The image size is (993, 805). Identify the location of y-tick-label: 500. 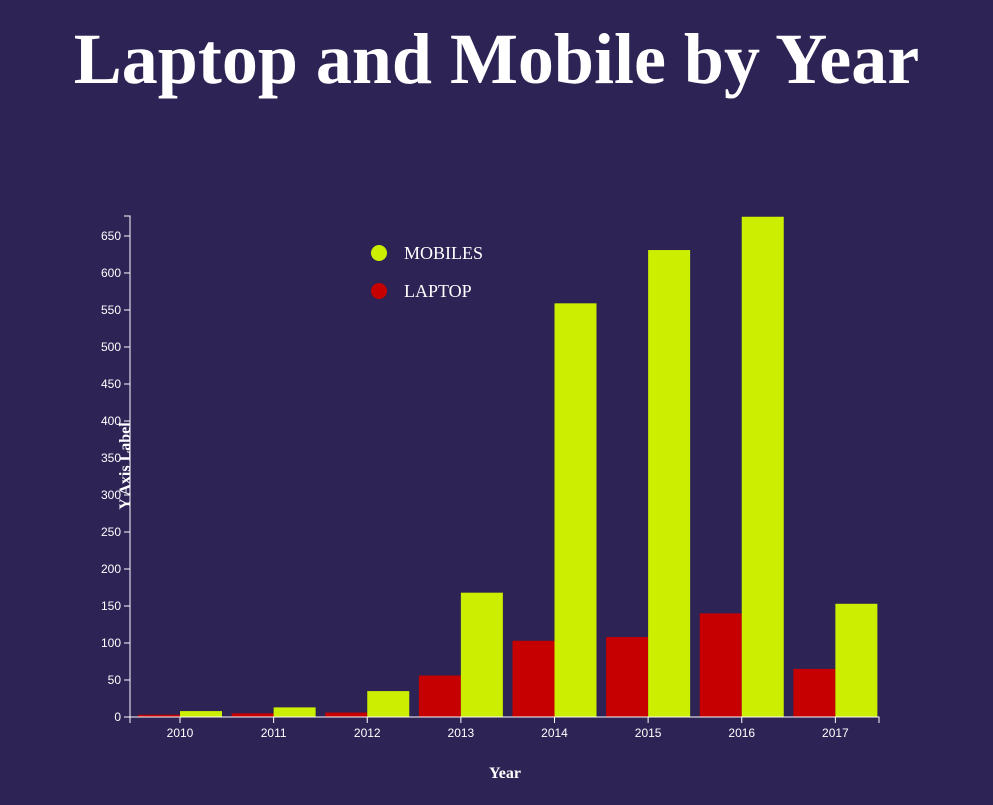
(111, 347).